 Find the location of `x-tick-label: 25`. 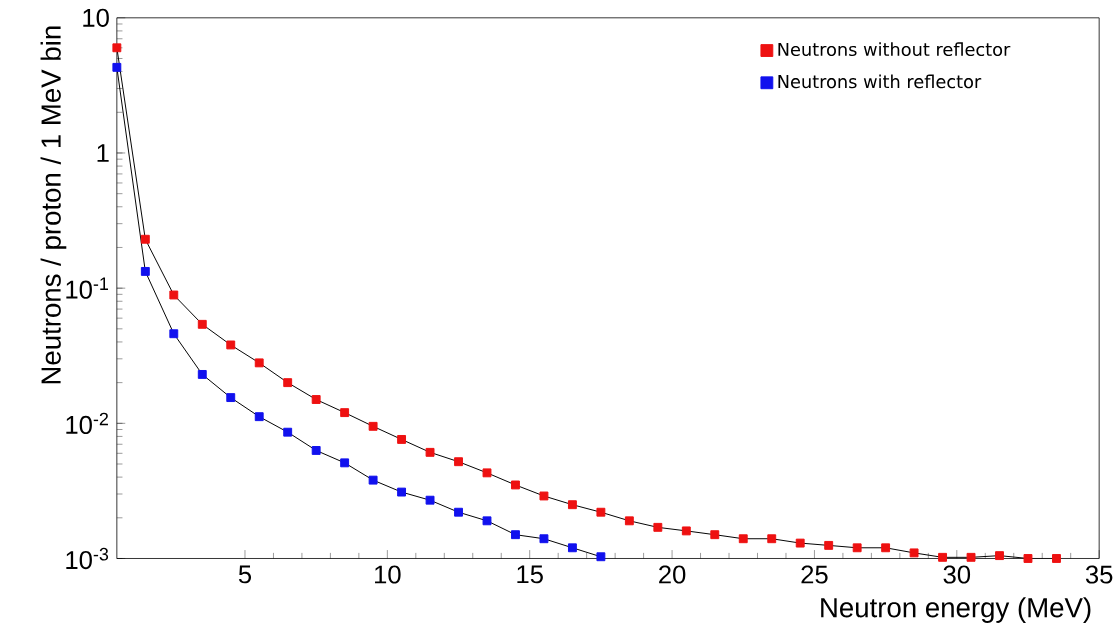

x-tick-label: 25 is located at coordinates (814, 574).